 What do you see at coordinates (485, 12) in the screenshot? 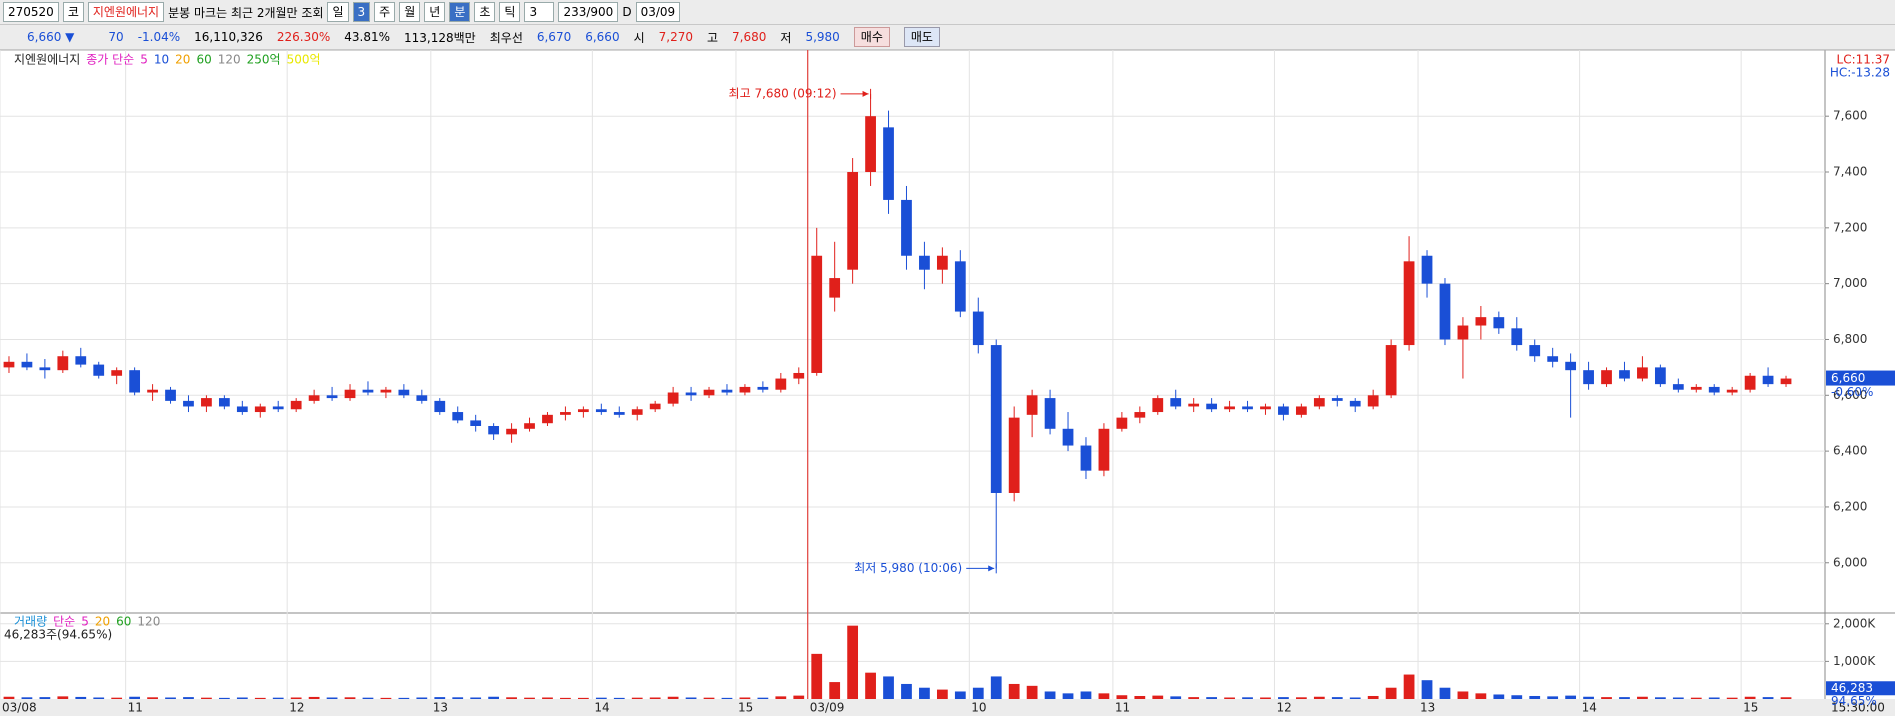
I see `period: 초` at bounding box center [485, 12].